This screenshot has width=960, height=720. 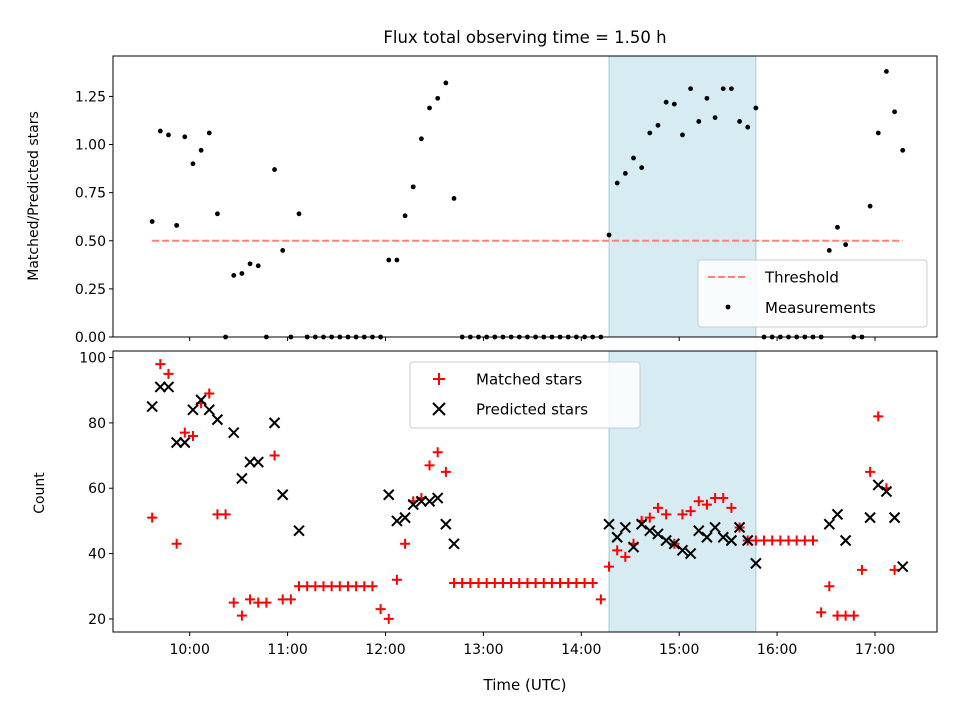 What do you see at coordinates (90, 97) in the screenshot?
I see `y-tick-label: 1.25` at bounding box center [90, 97].